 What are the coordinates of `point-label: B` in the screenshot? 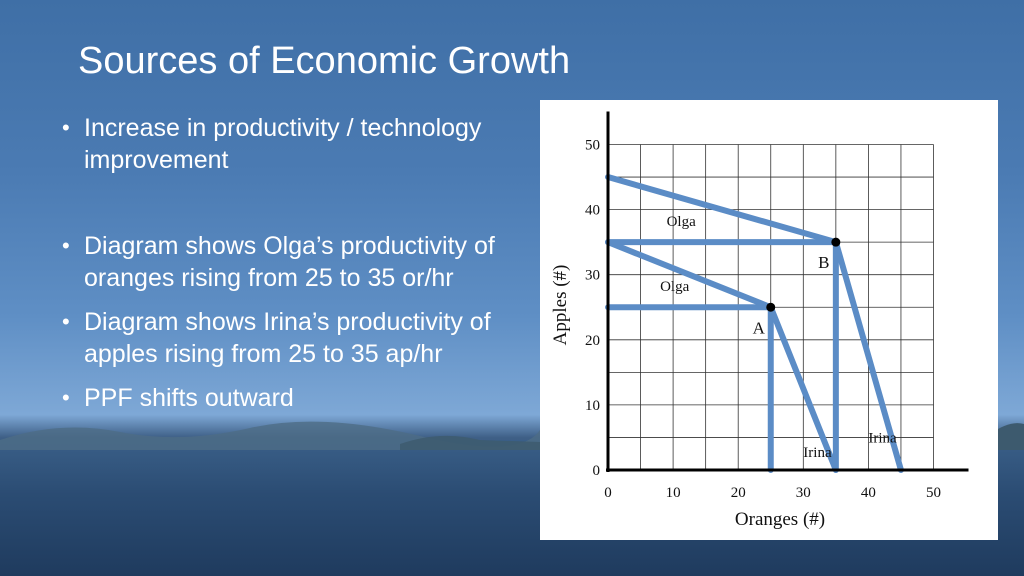 It's located at (823, 262).